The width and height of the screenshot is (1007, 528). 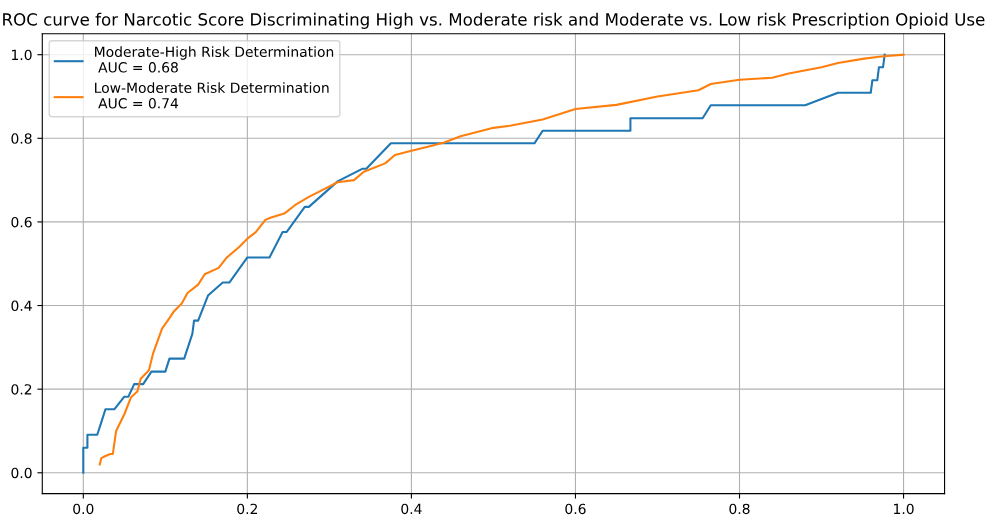 I want to click on x-tick-label: 0.6, so click(x=575, y=509).